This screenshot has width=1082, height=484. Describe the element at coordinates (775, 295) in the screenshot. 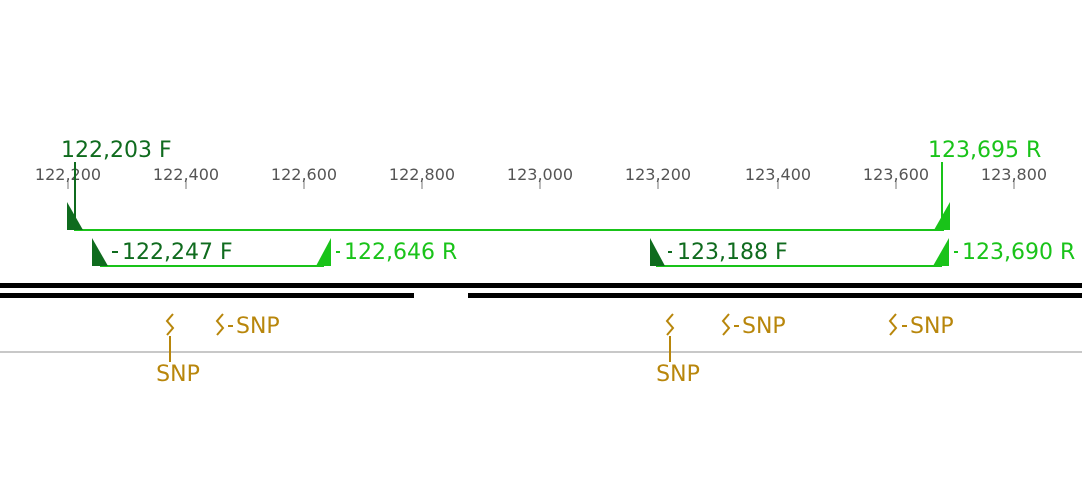

I see `sequence-strand-bottom-right` at that location.